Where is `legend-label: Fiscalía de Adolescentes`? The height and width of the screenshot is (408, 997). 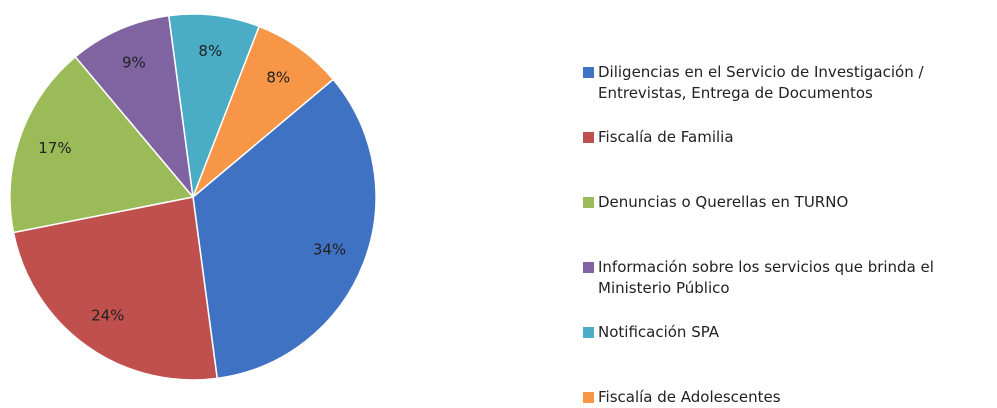
legend-label: Fiscalía de Adolescentes is located at coordinates (689, 397).